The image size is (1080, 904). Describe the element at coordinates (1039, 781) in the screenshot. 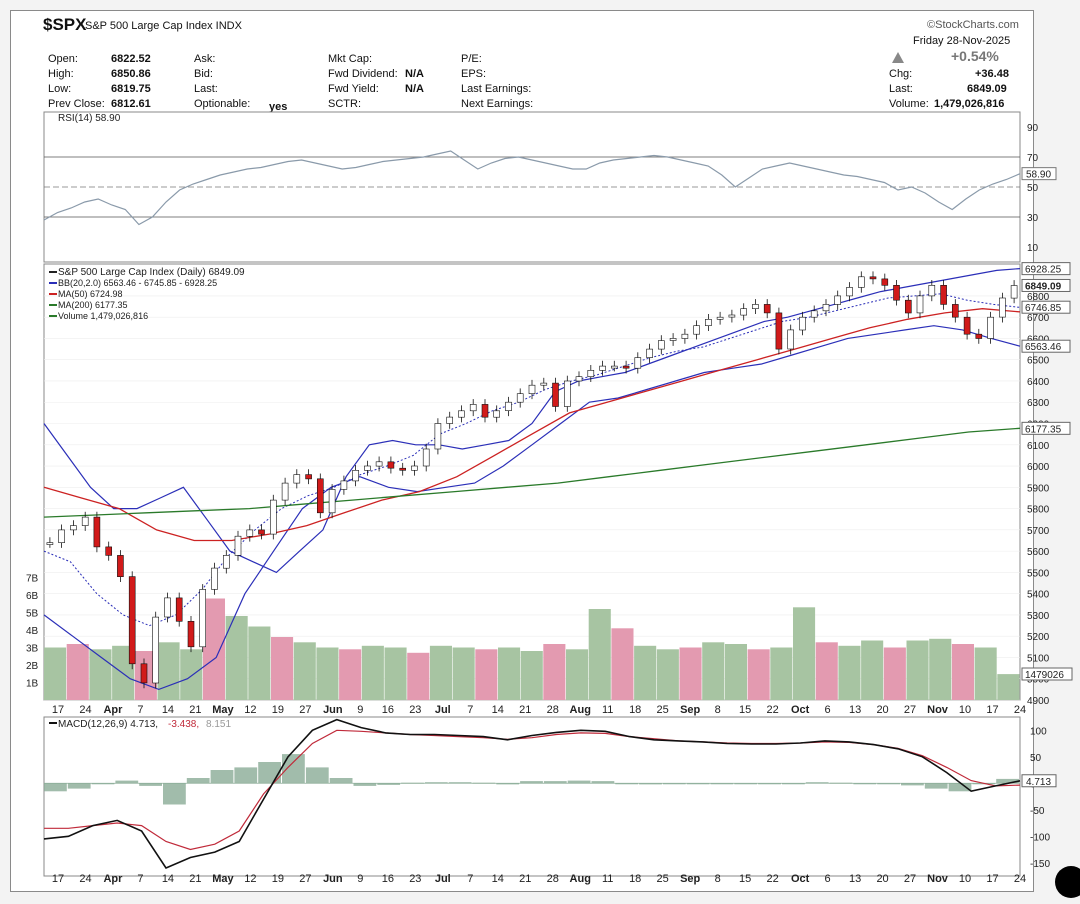

I see `macd-value-tag` at that location.